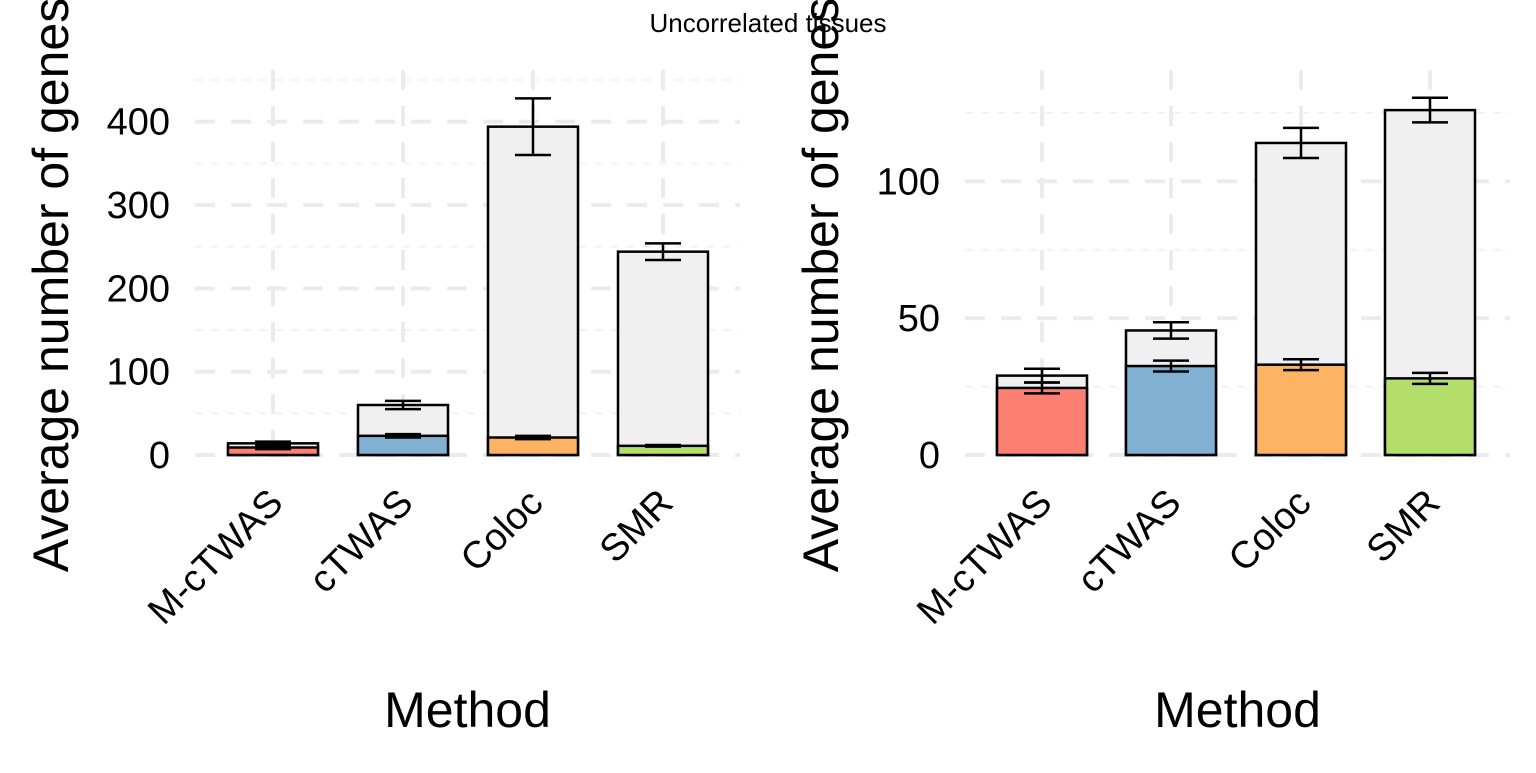 The width and height of the screenshot is (1536, 773). Describe the element at coordinates (768, 23) in the screenshot. I see `figure-title: Uncorrelated tissues` at that location.